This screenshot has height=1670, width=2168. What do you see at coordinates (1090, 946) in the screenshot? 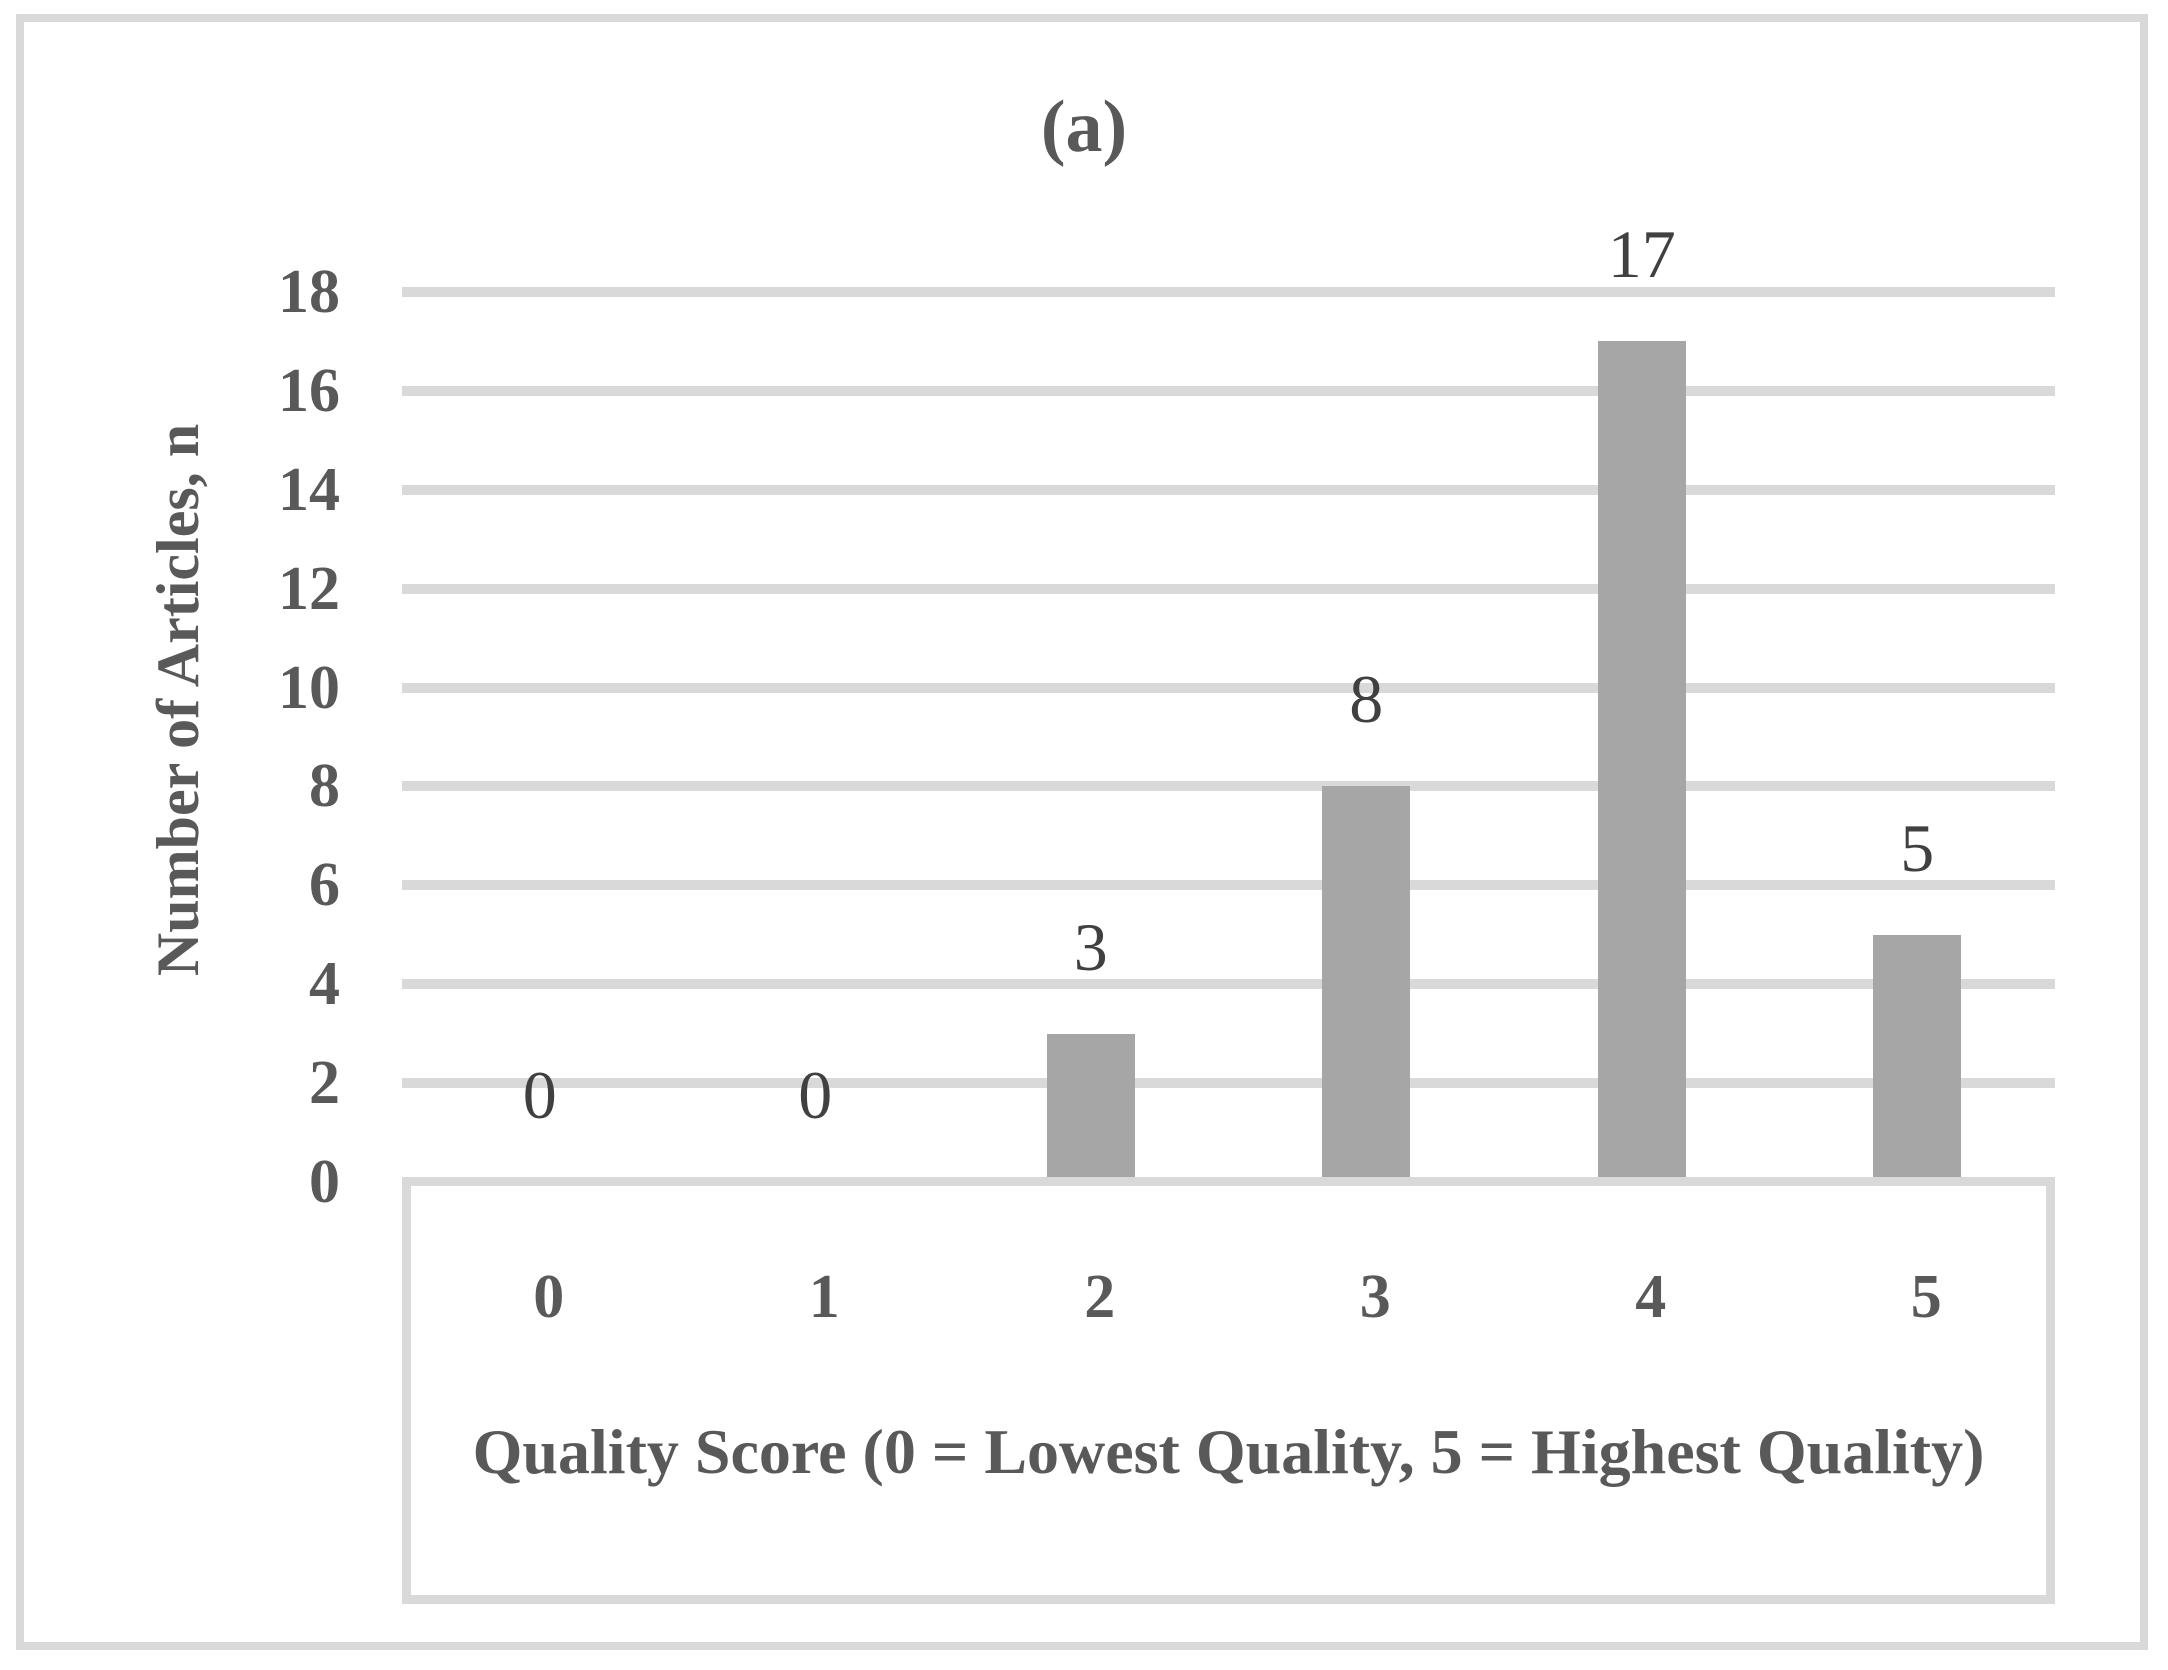
I see `bar-value-label: 3` at bounding box center [1090, 946].